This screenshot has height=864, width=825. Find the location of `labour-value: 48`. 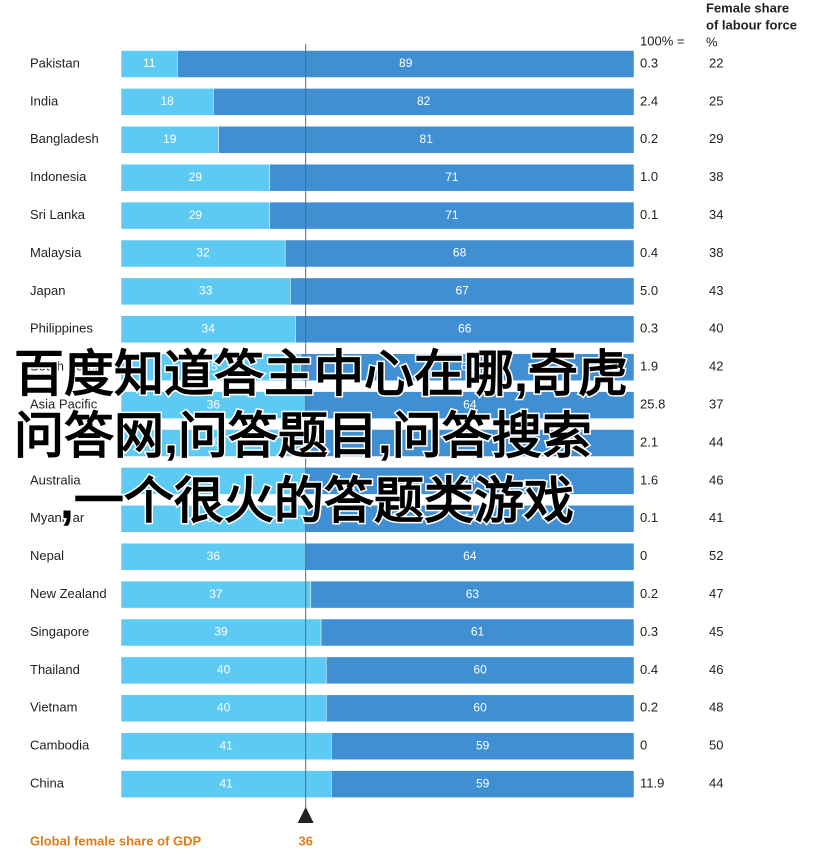

labour-value: 48 is located at coordinates (716, 707).